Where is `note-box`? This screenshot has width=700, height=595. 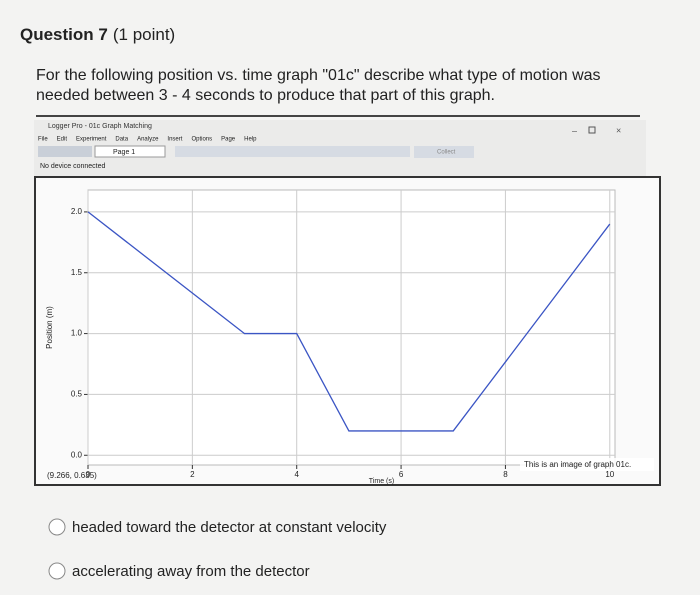 note-box is located at coordinates (587, 464).